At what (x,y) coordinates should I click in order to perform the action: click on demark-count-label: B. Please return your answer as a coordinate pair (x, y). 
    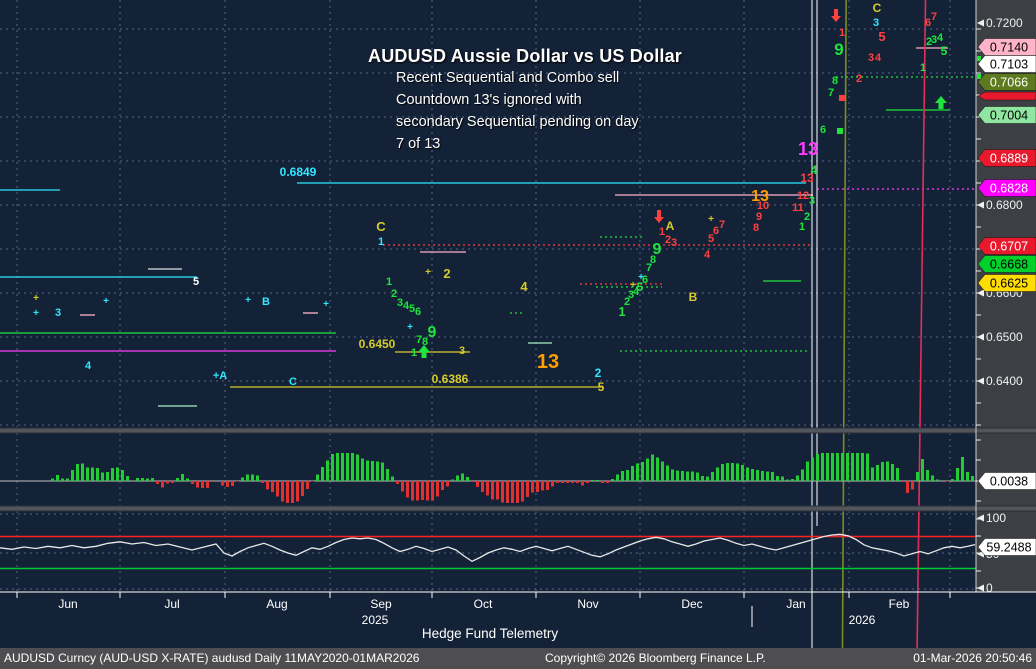
    Looking at the image, I should click on (266, 302).